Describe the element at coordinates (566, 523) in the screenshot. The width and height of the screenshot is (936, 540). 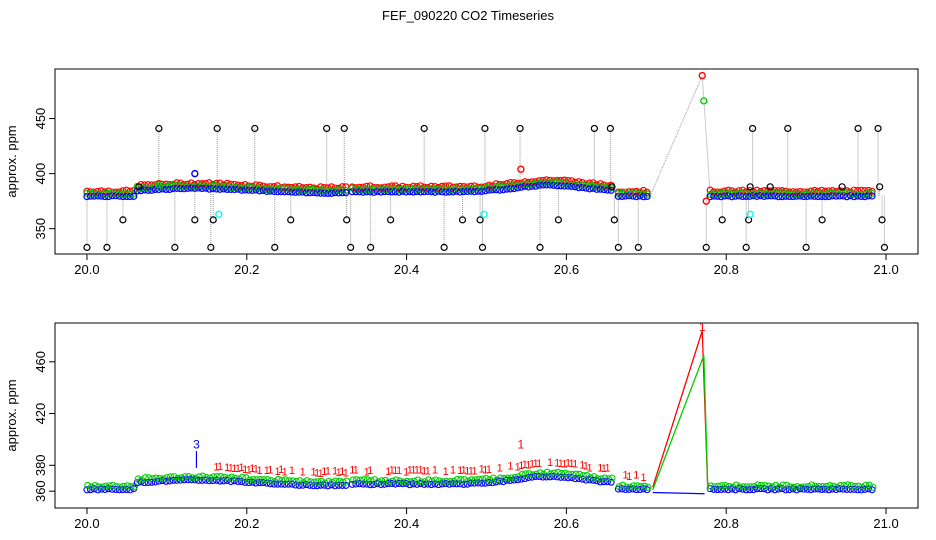
I see `x-tick-label: 20.6` at that location.